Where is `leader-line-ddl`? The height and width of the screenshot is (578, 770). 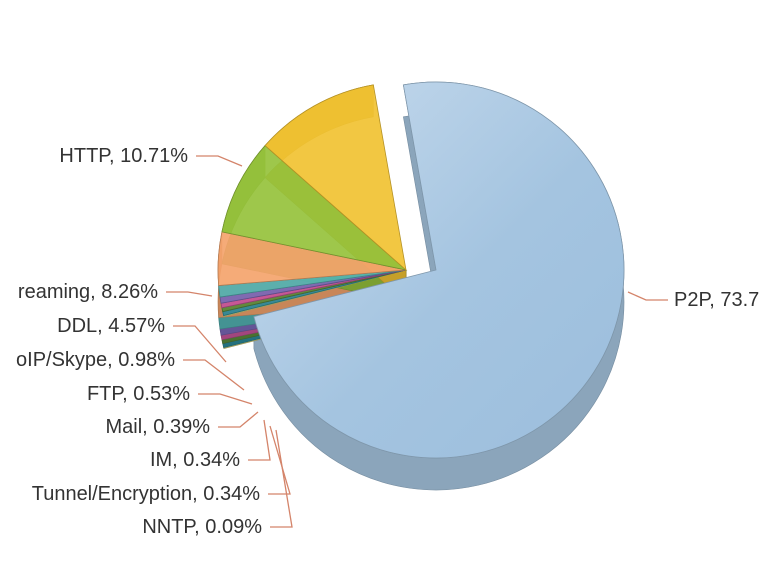
leader-line-ddl is located at coordinates (200, 344).